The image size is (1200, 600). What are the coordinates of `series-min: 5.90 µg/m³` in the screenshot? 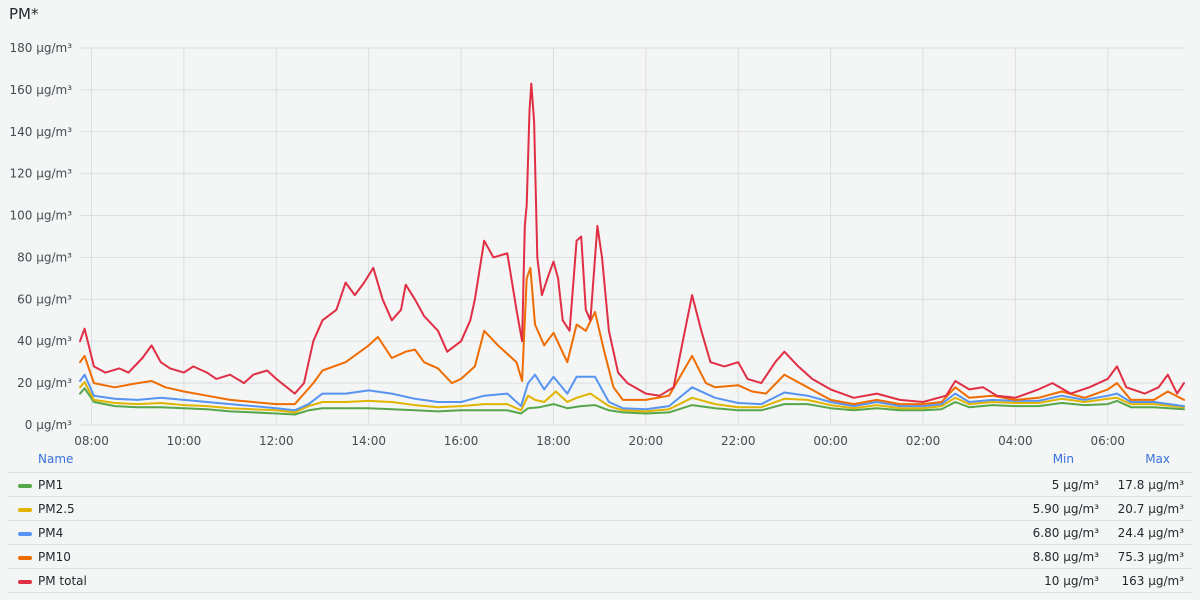 It's located at (1065, 509).